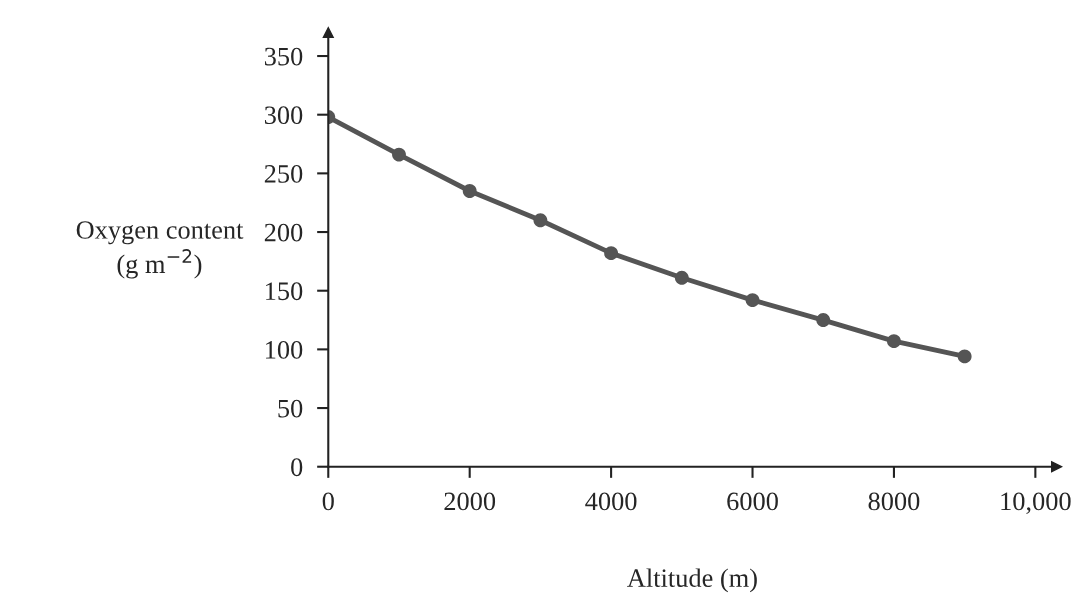  Describe the element at coordinates (297, 467) in the screenshot. I see `y-tick-label: 0` at that location.